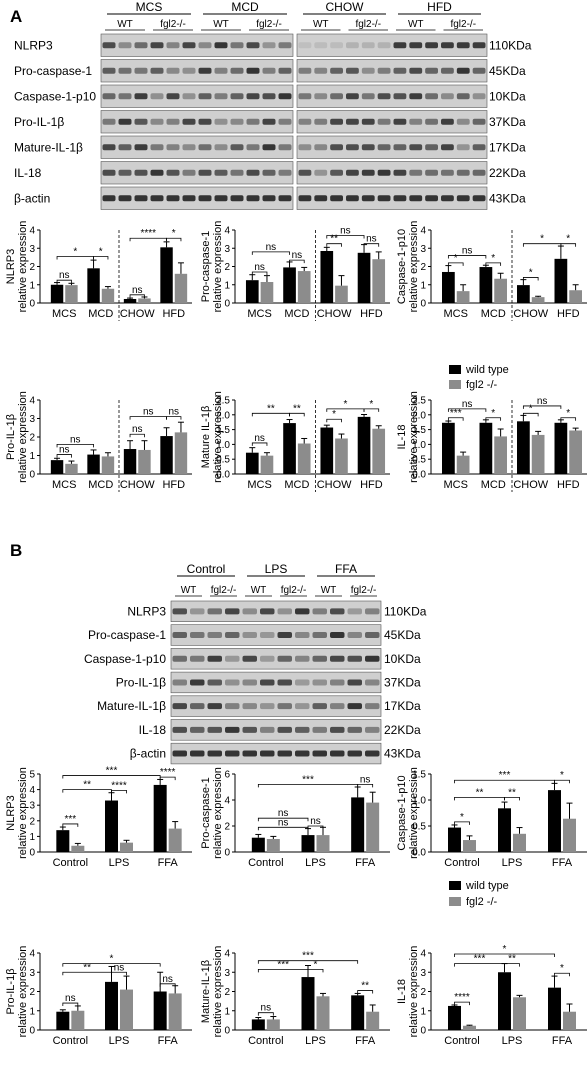 This screenshot has width=588, height=1073. Describe the element at coordinates (259, 314) in the screenshot. I see `x-tick-label-mcs: MCS` at that location.